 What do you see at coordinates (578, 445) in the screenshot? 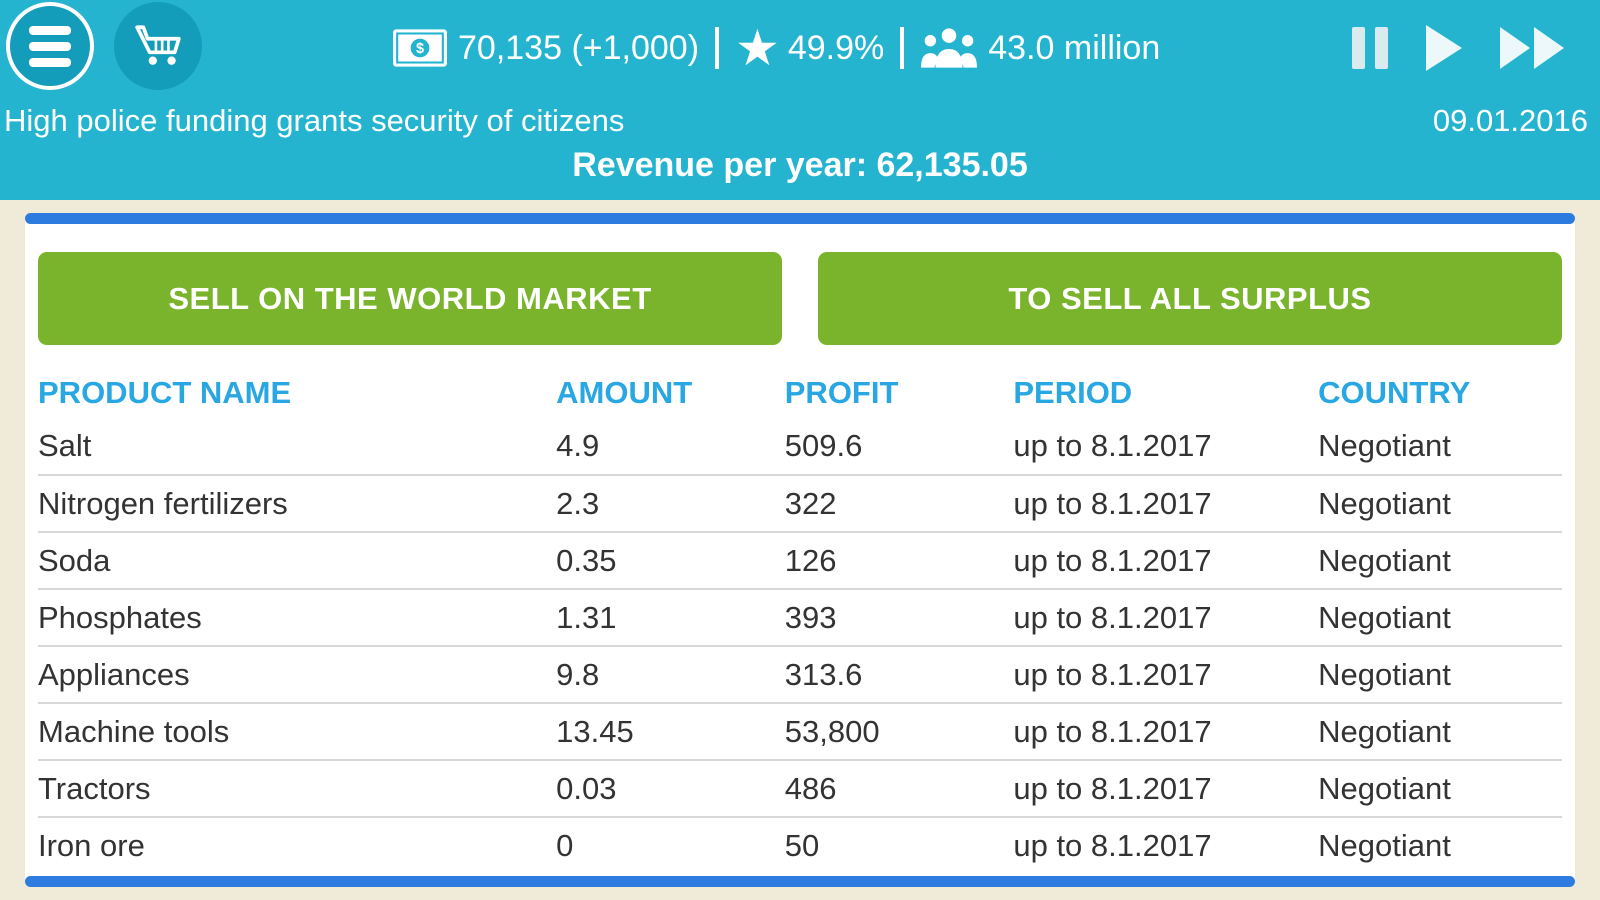
I see `amount-cell: 4.9` at bounding box center [578, 445].